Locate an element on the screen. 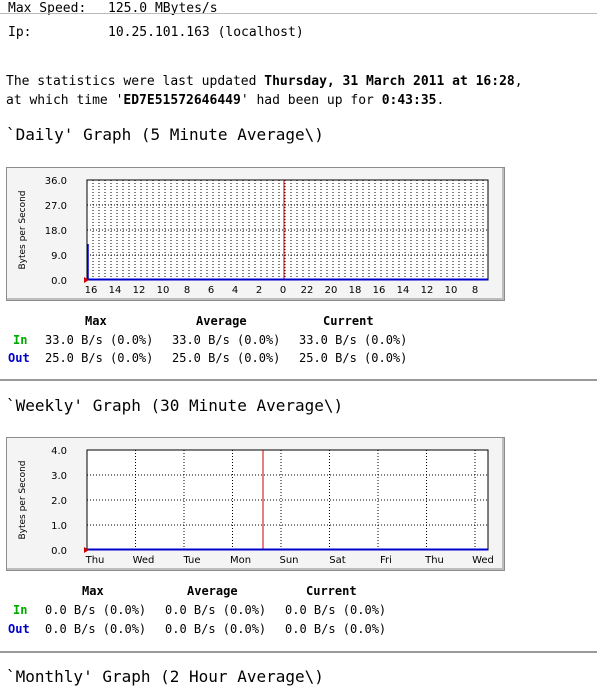  updated-time: Thursday, 31 March 2011 at 16:28 is located at coordinates (389, 81).